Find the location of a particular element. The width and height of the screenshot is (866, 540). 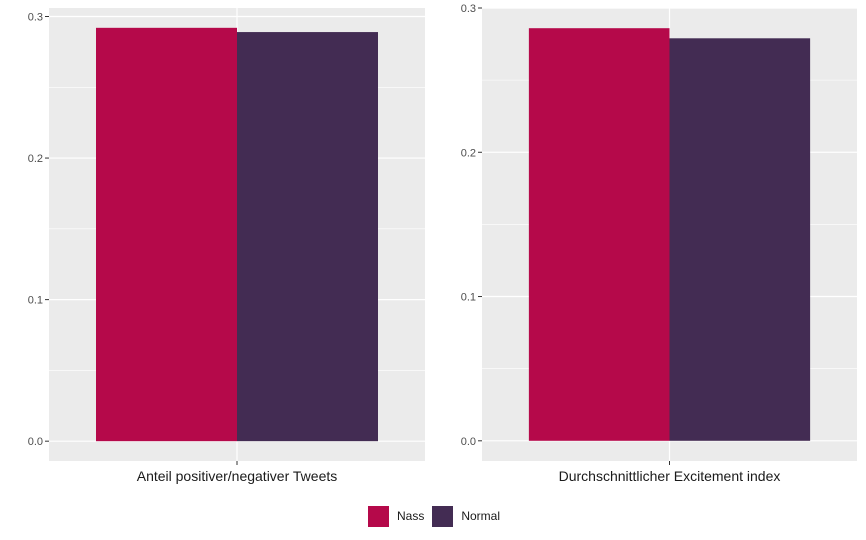

legend-swatch-normal is located at coordinates (443, 516).